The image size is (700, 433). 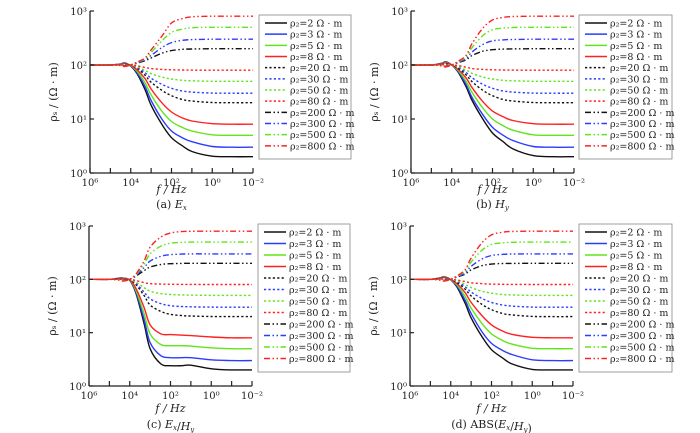 I want to click on panel-caption: (d) ABS(Ex/Hy), so click(x=491, y=425).